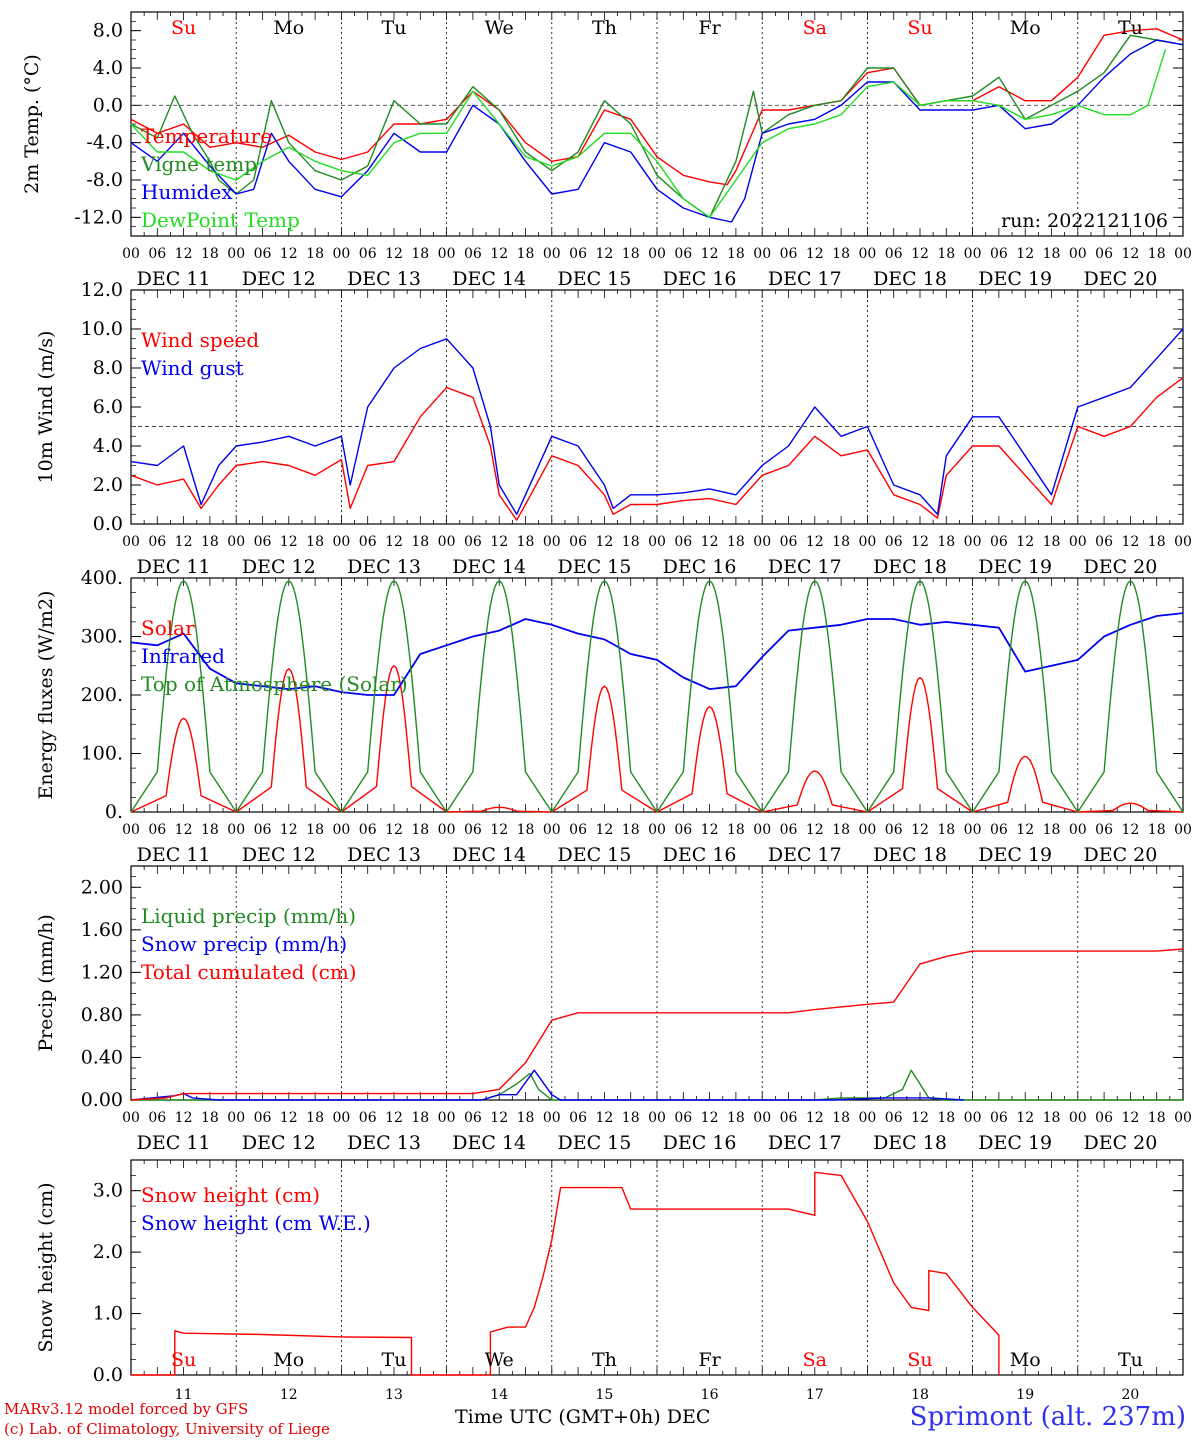  What do you see at coordinates (102, 329) in the screenshot?
I see `y-tick-label: 10.0` at bounding box center [102, 329].